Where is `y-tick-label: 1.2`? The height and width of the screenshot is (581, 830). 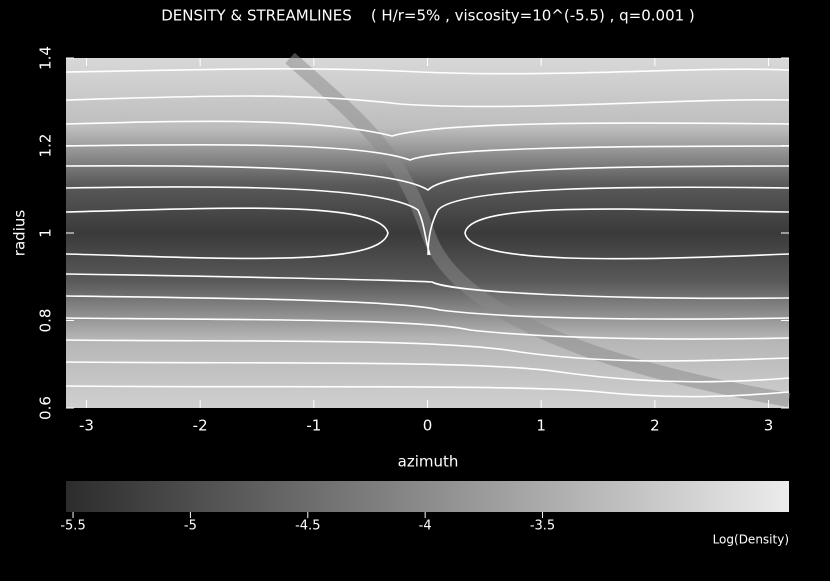
y-tick-label: 1.2 is located at coordinates (46, 146).